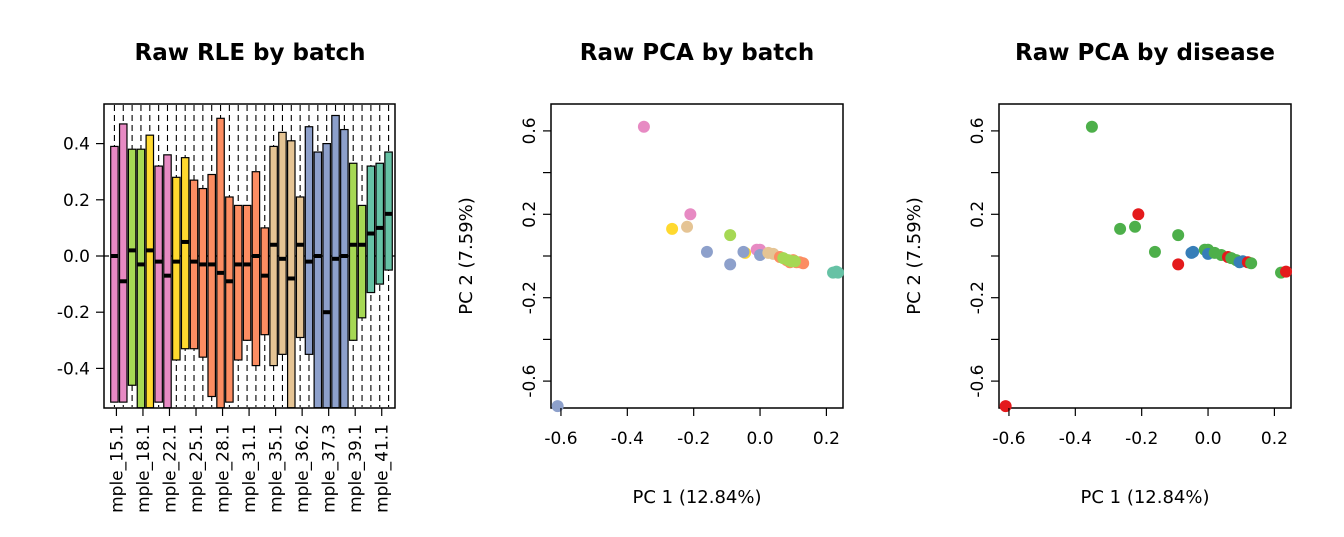 This screenshot has width=1344, height=537. What do you see at coordinates (303, 468) in the screenshot?
I see `rle-xtick-label: mple_36.2` at bounding box center [303, 468].